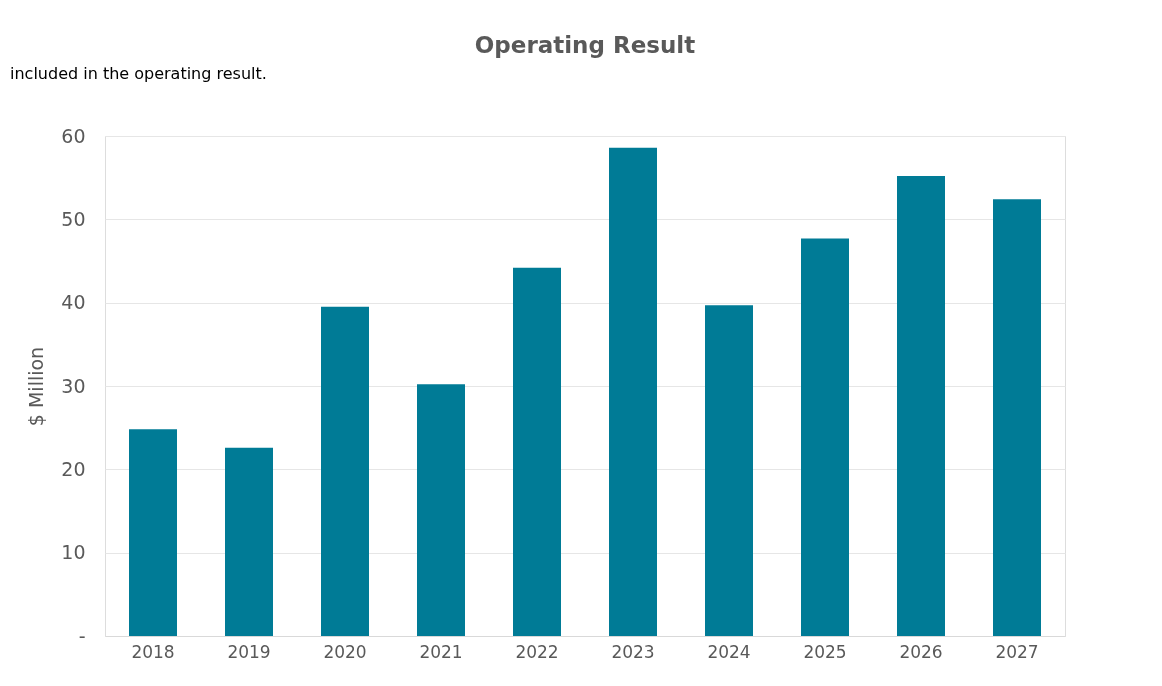 This screenshot has width=1162, height=686. Describe the element at coordinates (73, 385) in the screenshot. I see `y-tick-label: 30` at that location.